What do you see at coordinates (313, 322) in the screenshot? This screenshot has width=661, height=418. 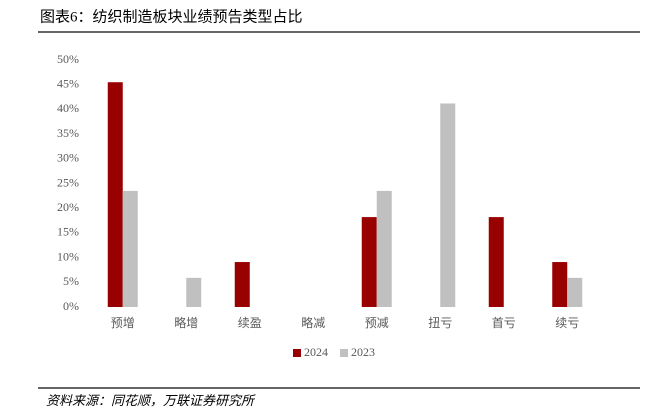 I see `x-tick-label: 略减` at bounding box center [313, 322].